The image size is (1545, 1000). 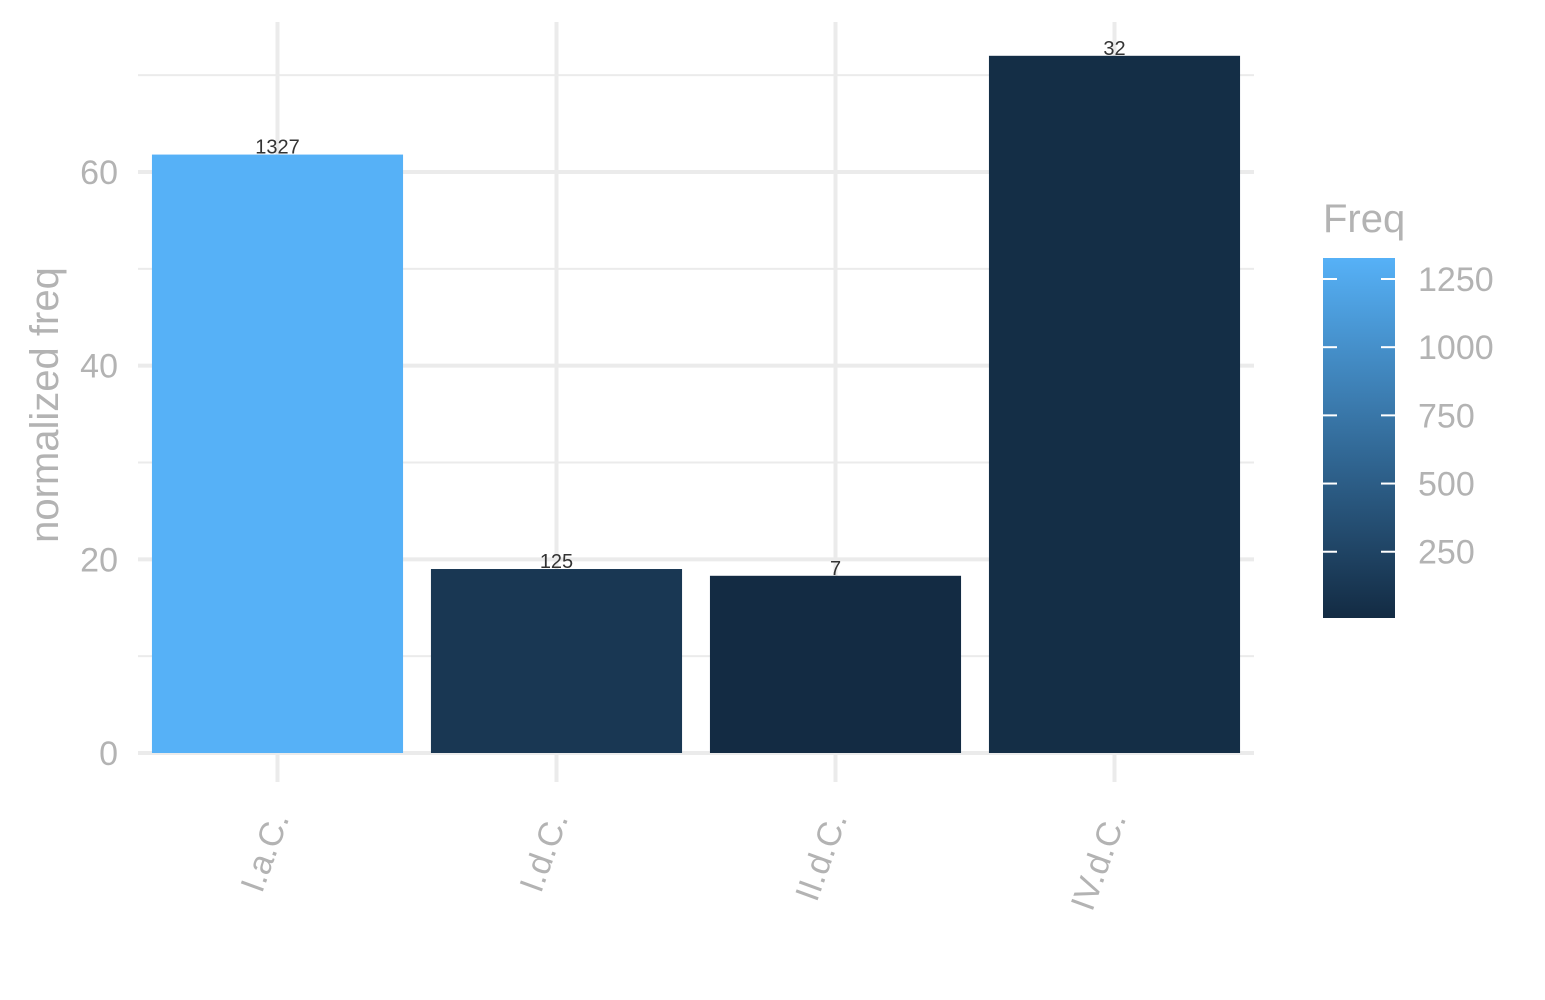 What do you see at coordinates (99, 560) in the screenshot?
I see `y-tick-label: 20` at bounding box center [99, 560].